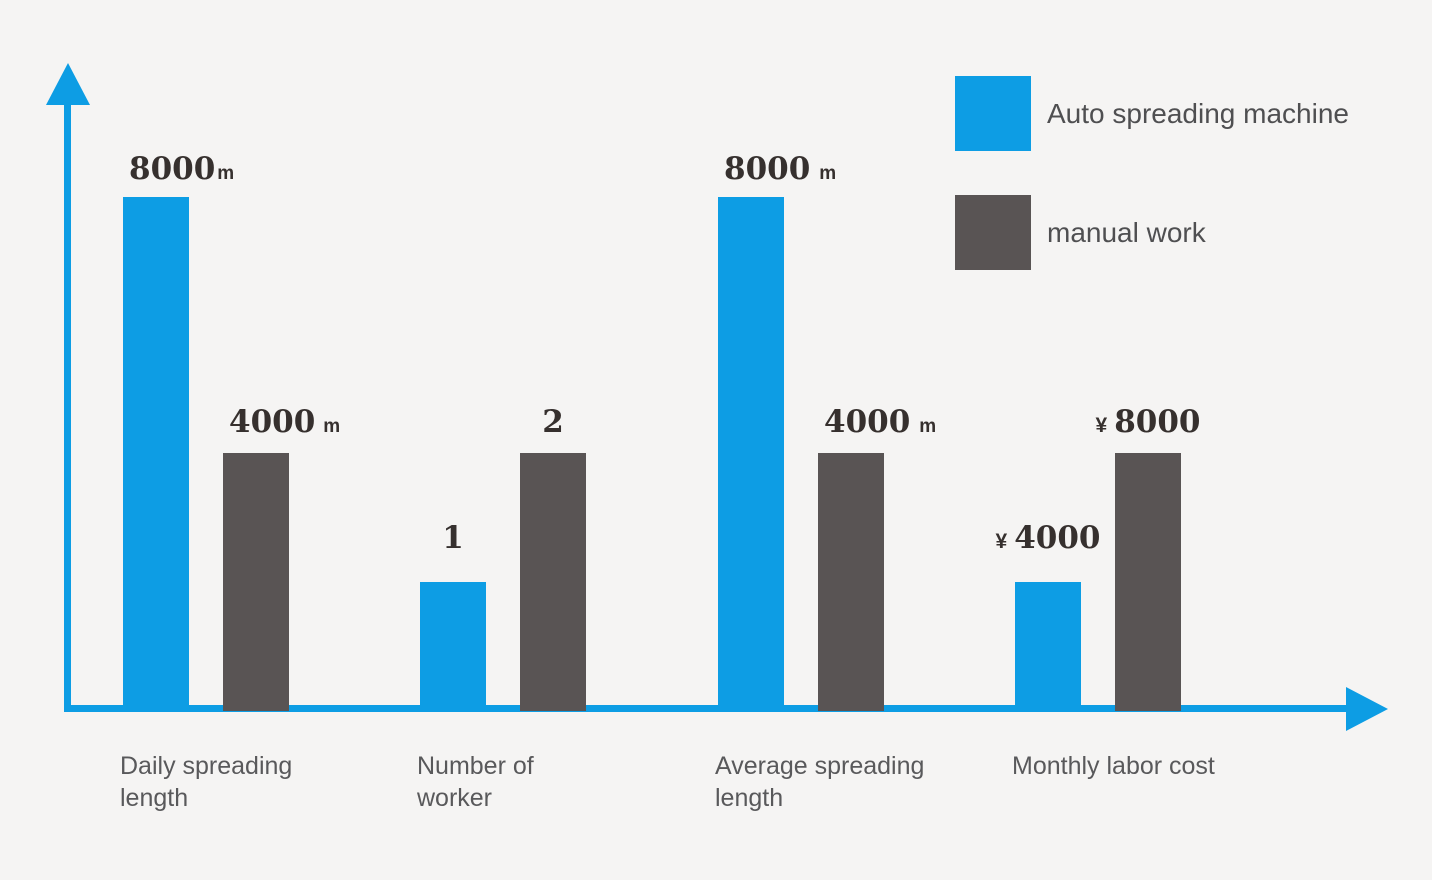 The width and height of the screenshot is (1432, 880). What do you see at coordinates (67, 405) in the screenshot?
I see `y-axis-line` at bounding box center [67, 405].